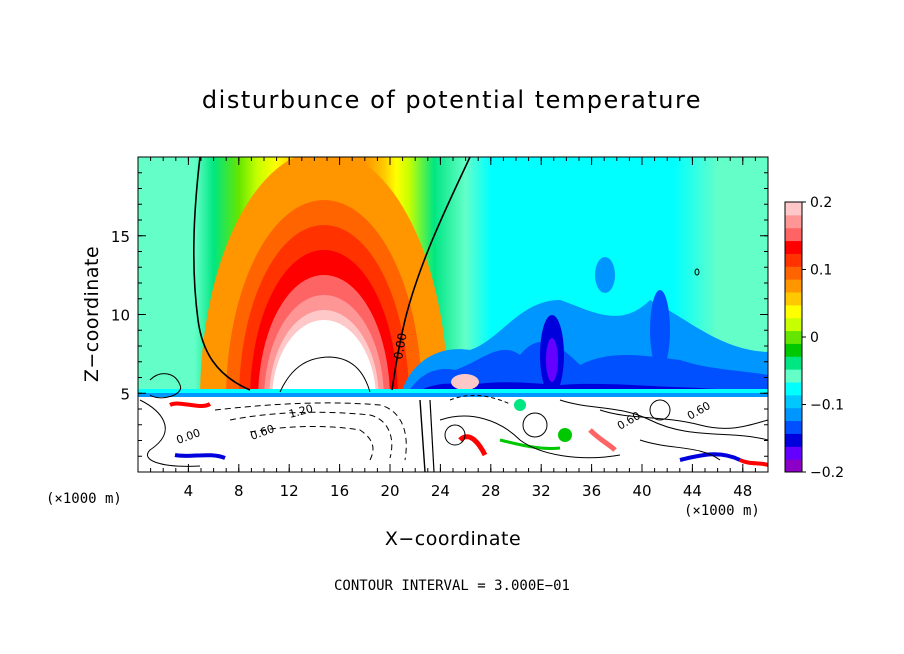 The width and height of the screenshot is (904, 654). I want to click on colorbar-tick-label: 0, so click(814, 338).